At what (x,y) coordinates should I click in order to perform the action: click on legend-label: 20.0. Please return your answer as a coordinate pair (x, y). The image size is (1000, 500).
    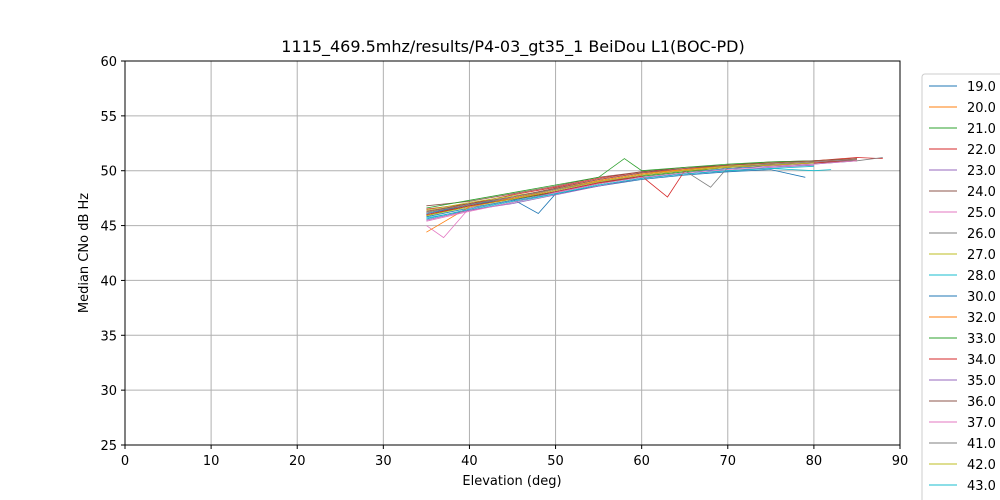
    Looking at the image, I should click on (981, 108).